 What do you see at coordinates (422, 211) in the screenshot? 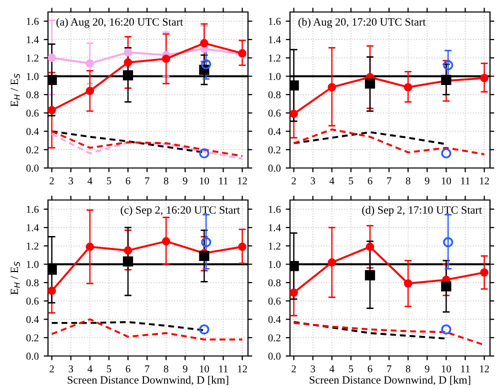
I see `chart-title: (d) Sep 2, 17:10 UTC Start` at bounding box center [422, 211].